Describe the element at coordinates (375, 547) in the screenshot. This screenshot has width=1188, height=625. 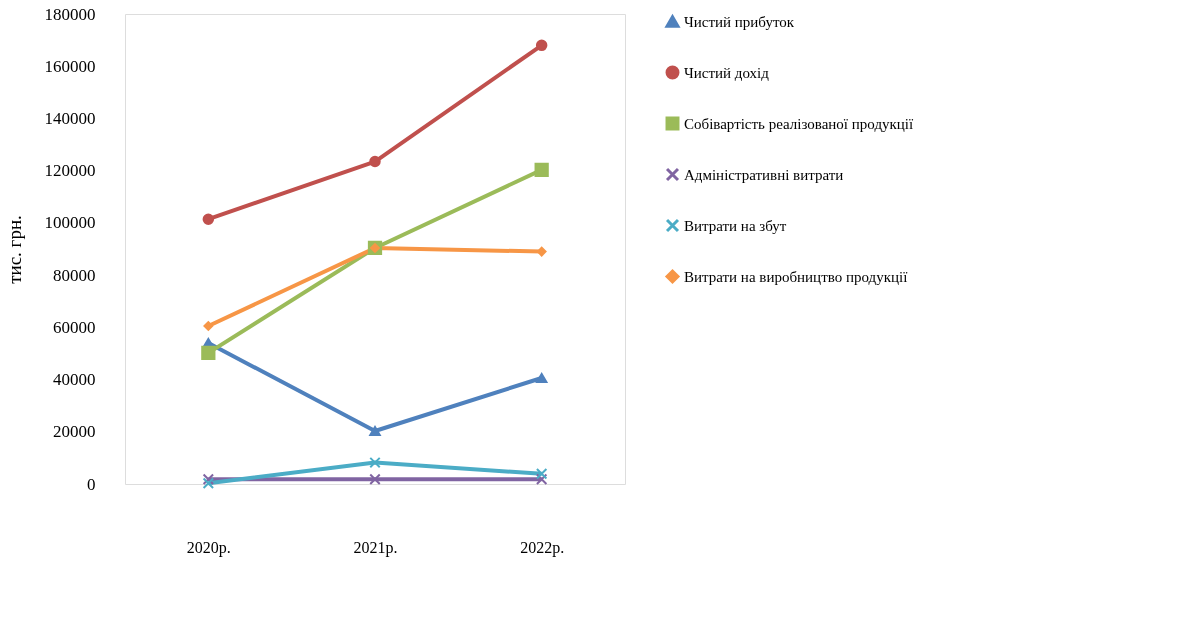
I see `x-tick-label: 2021р.` at that location.